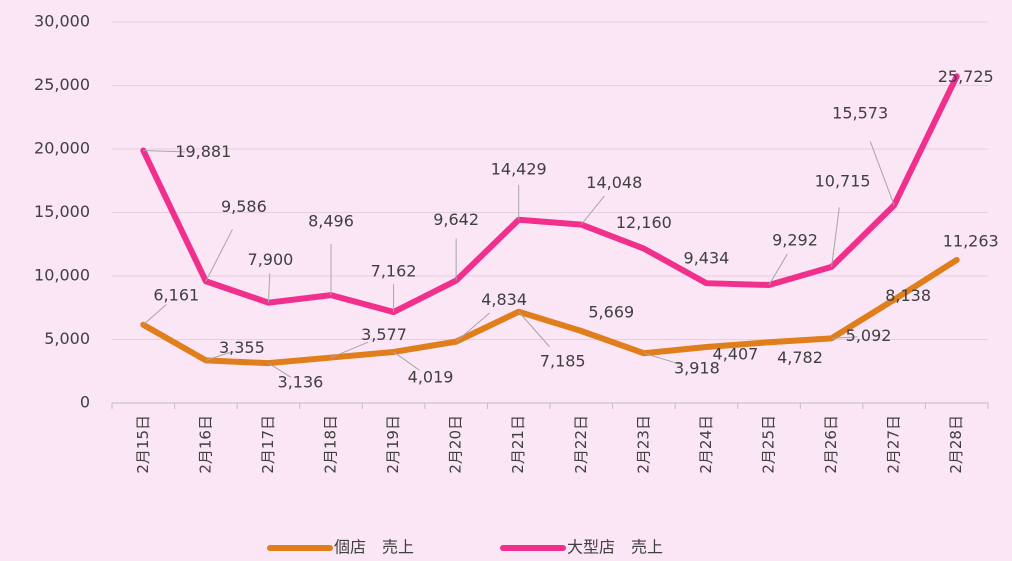 This screenshot has width=1012, height=561. Describe the element at coordinates (615, 547) in the screenshot. I see `legend-label: 大型店 売上` at that location.